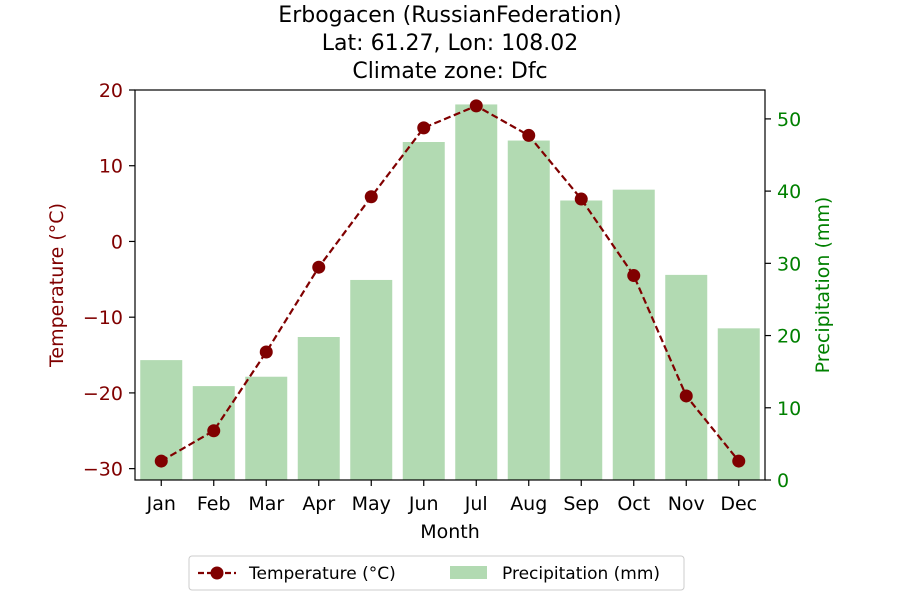  I want to click on precipitation-bar-may, so click(371, 379).